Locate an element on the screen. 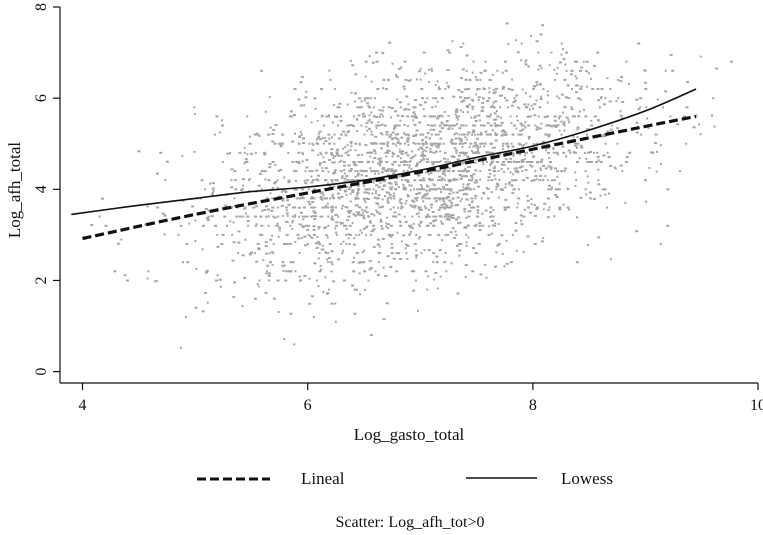  y-tick-label-2: 2 is located at coordinates (41, 280).